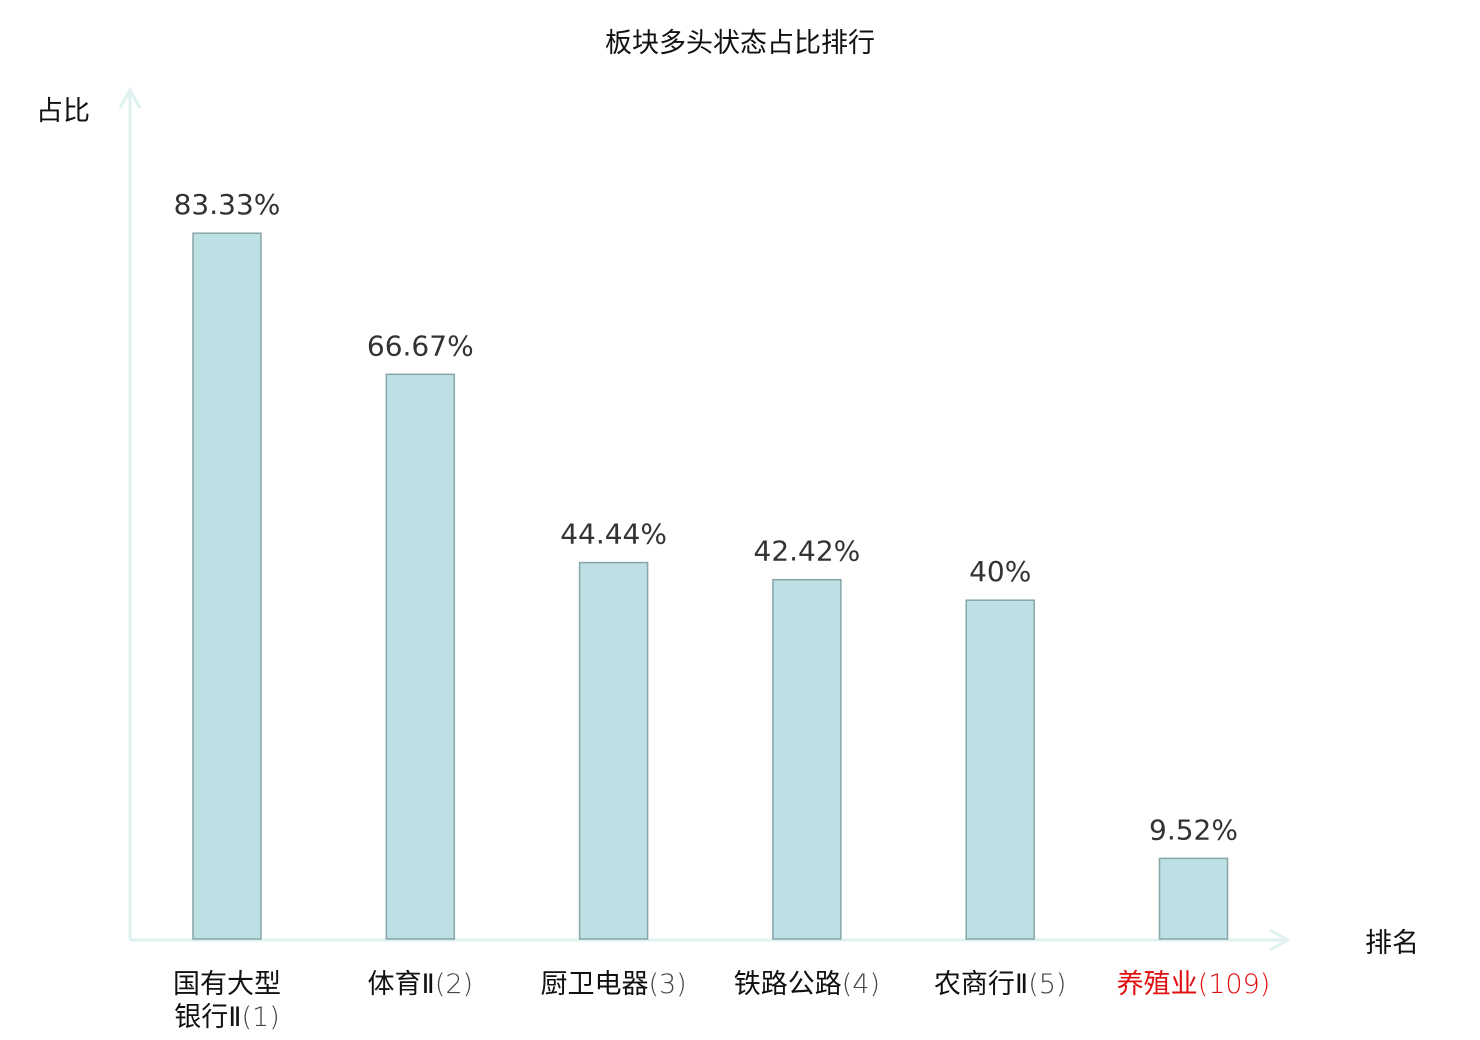 This screenshot has height=1040, width=1480. What do you see at coordinates (130, 513) in the screenshot?
I see `y-axis` at bounding box center [130, 513].